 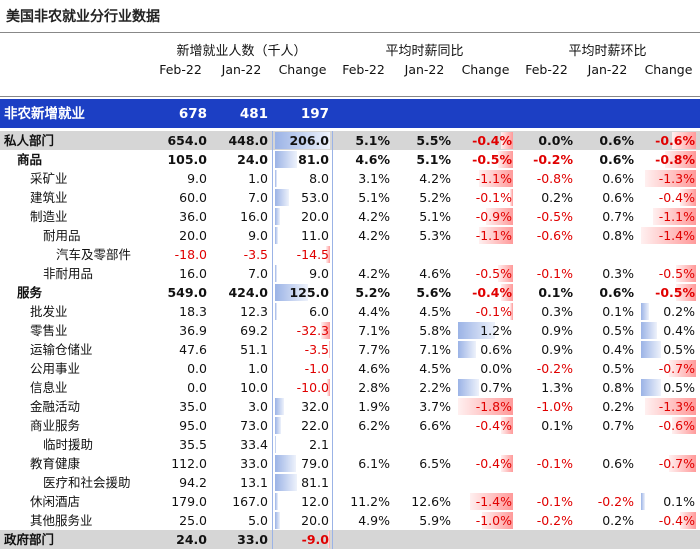 What do you see at coordinates (554, 406) in the screenshot?
I see `cell-value: -1.0%` at bounding box center [554, 406].